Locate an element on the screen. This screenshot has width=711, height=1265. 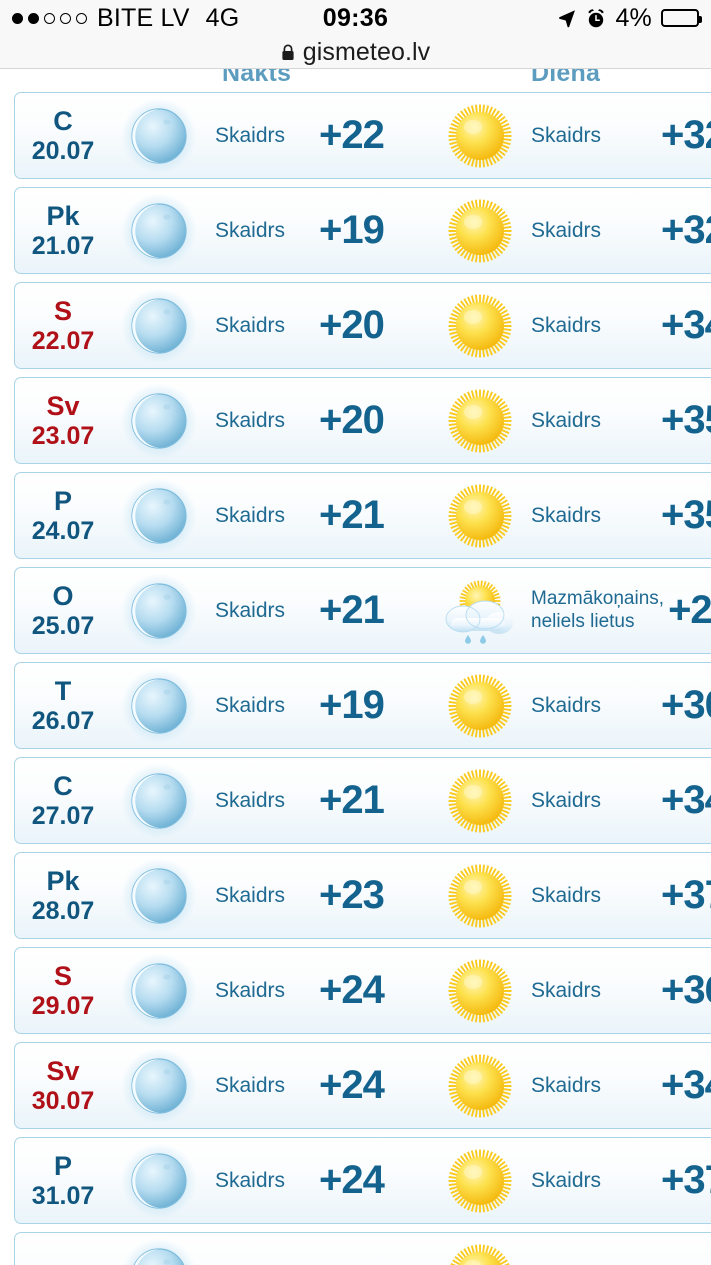
day-date-cell: P 31.07 is located at coordinates (63, 1180).